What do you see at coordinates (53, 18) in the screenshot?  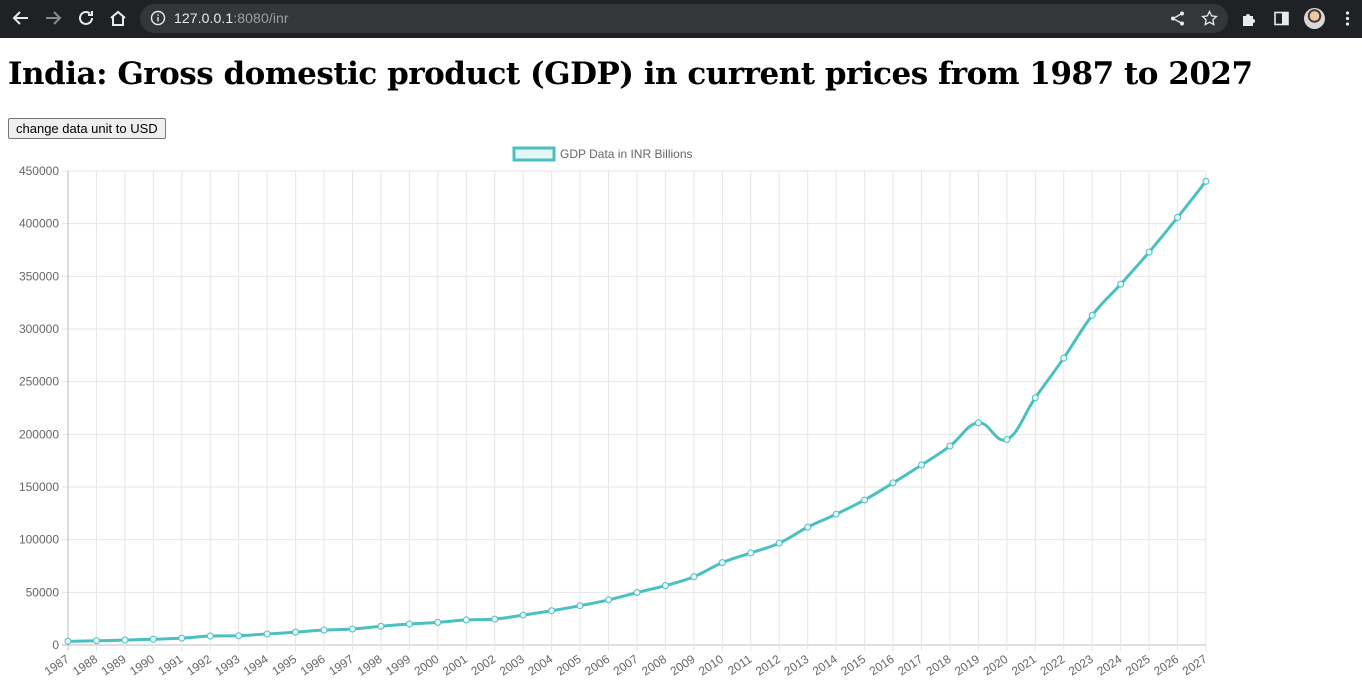 I see `forward-arrow-icon` at bounding box center [53, 18].